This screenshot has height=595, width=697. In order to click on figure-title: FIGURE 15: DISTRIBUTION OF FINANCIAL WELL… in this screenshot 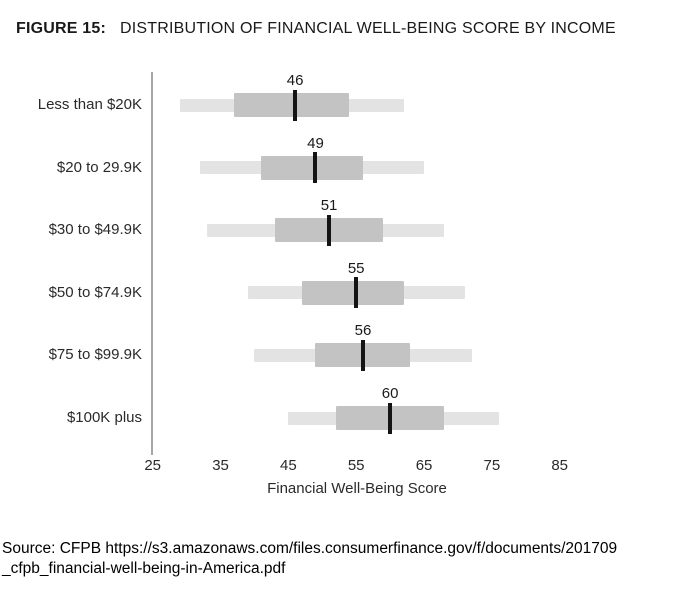, I will do `click(316, 29)`.